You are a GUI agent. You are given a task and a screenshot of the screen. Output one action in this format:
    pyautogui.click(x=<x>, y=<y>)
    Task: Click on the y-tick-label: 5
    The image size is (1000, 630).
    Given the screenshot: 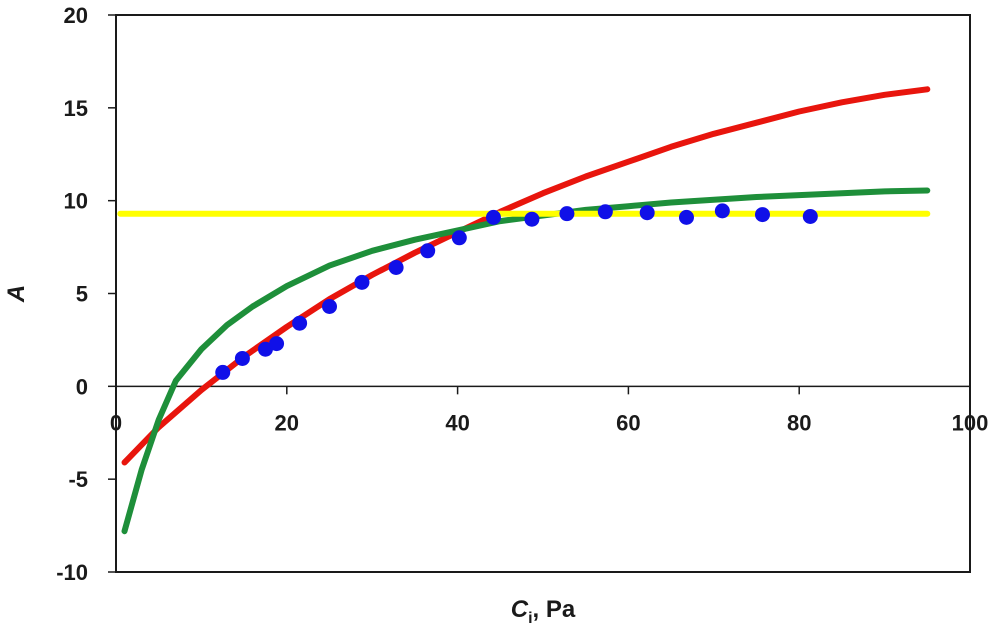 What is the action you would take?
    pyautogui.click(x=82, y=294)
    